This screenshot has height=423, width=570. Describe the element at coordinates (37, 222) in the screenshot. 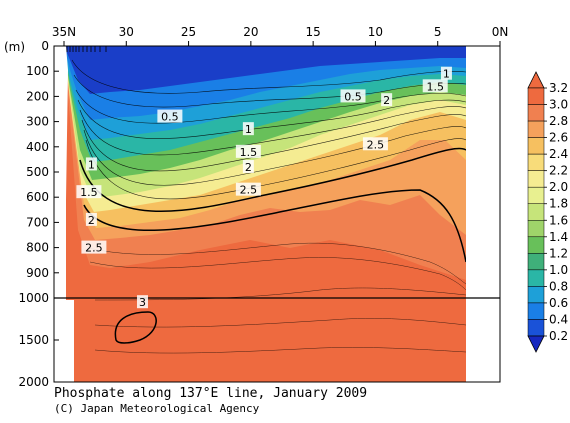

I see `y-tick-label: 700` at that location.